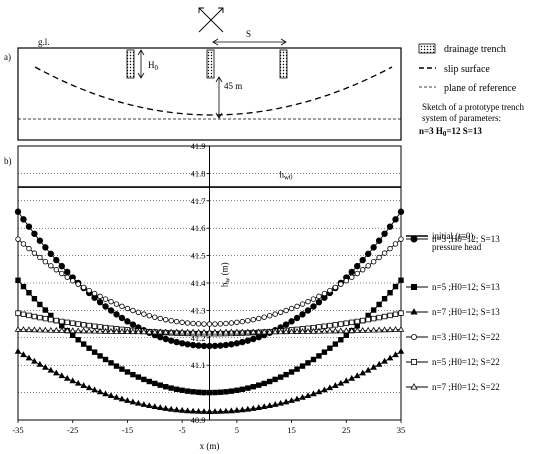 The image size is (550, 454). What do you see at coordinates (346, 430) in the screenshot?
I see `x-tick-label: 25` at bounding box center [346, 430].